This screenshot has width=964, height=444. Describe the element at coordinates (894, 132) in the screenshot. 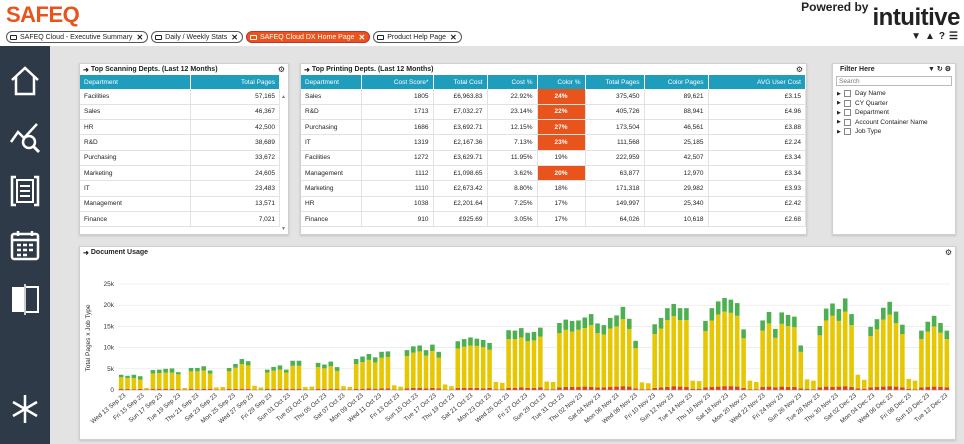

I see `filter-item: ▶ Job Type` at that location.